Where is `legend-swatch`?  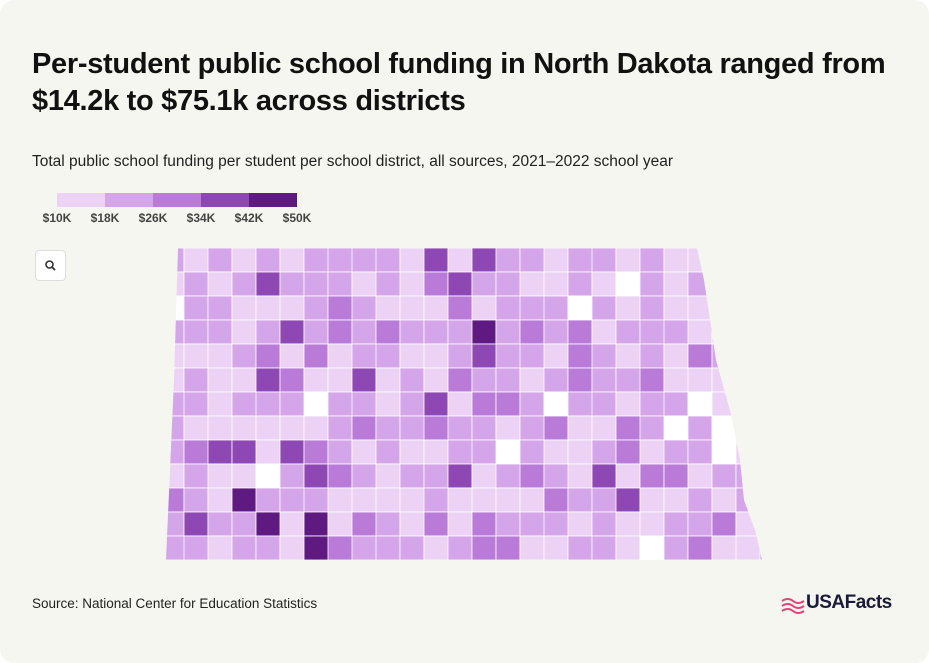
legend-swatch is located at coordinates (225, 200).